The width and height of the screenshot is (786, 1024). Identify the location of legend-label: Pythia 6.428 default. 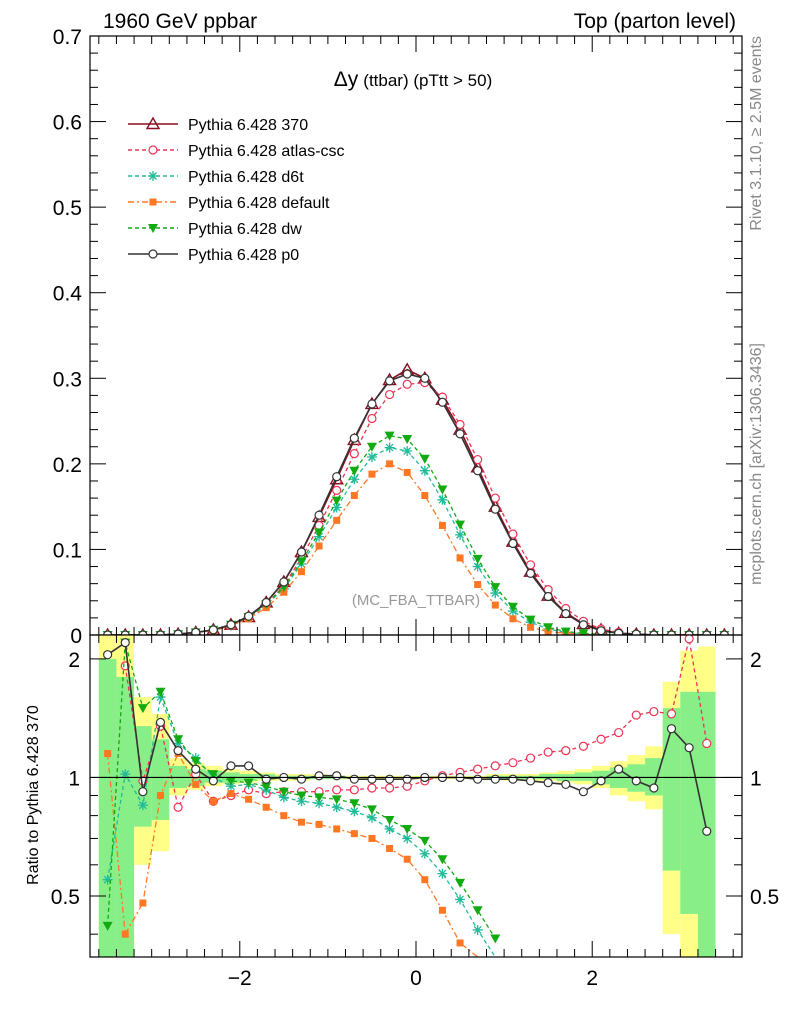
(259, 203).